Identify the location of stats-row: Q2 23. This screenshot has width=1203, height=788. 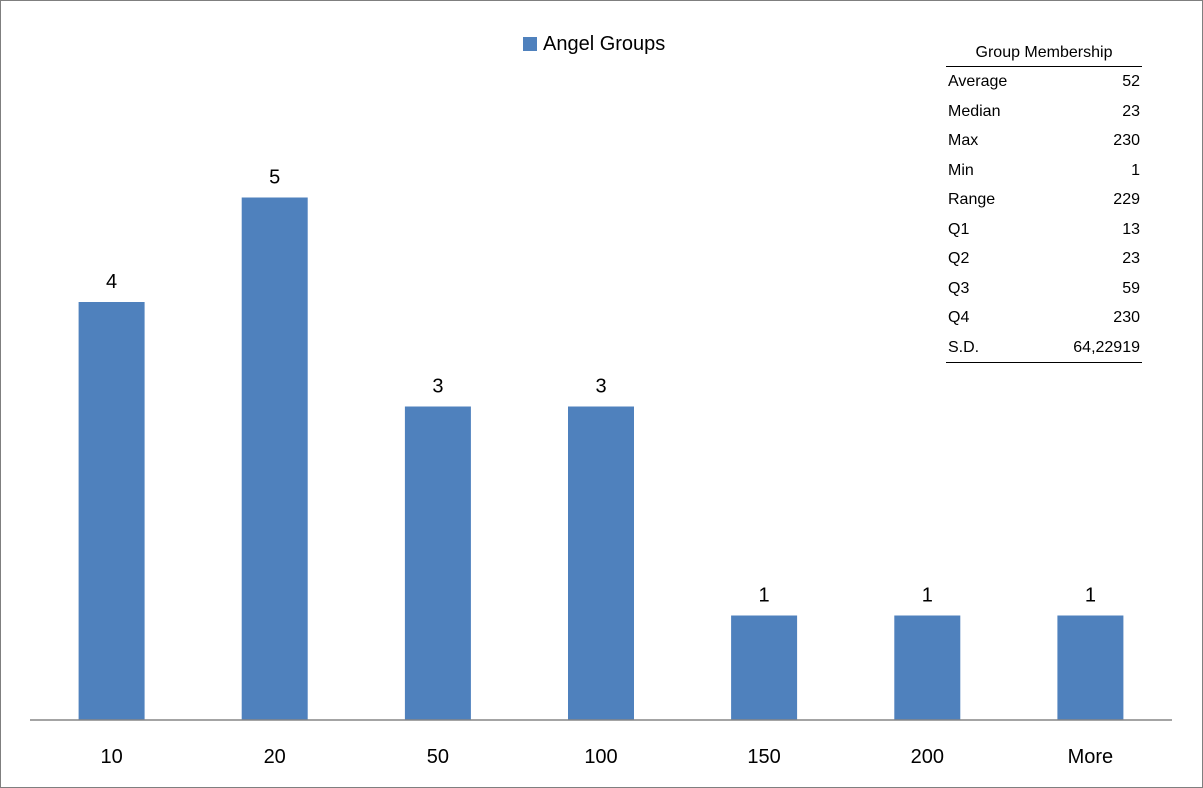
(1044, 259).